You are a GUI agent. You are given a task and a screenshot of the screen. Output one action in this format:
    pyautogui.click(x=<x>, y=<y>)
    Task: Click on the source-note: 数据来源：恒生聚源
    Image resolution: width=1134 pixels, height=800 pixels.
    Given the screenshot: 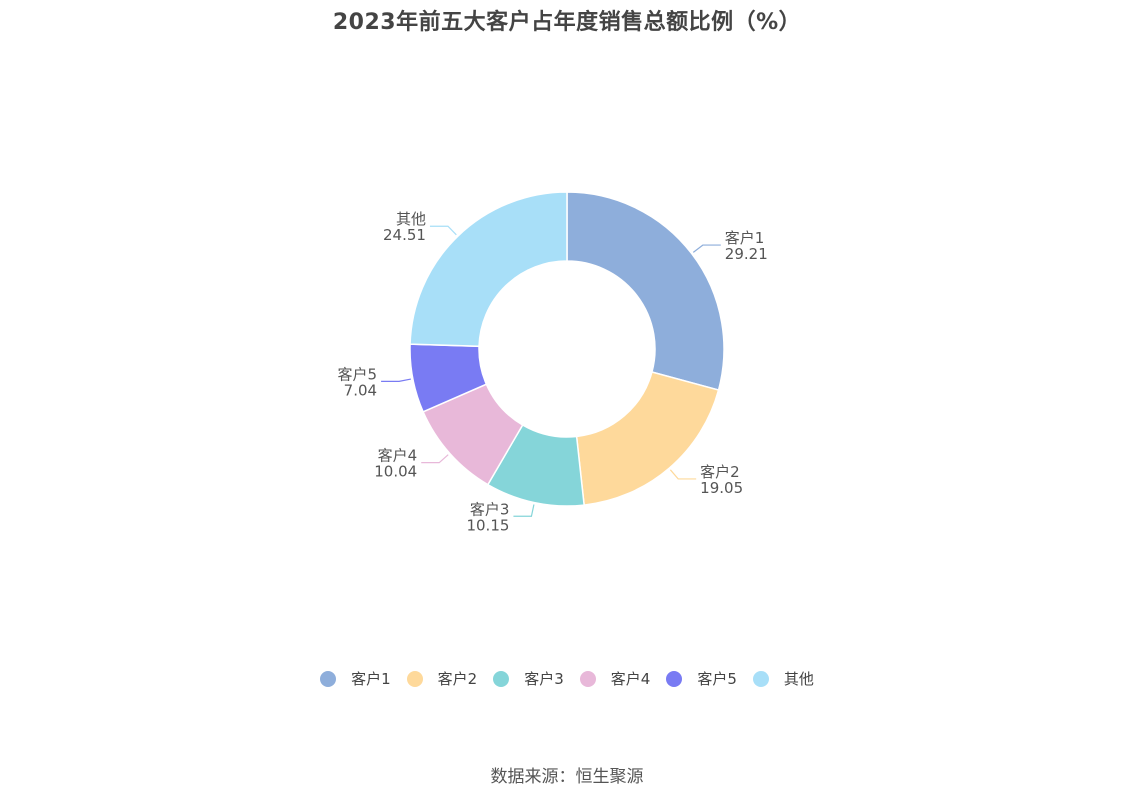 What is the action you would take?
    pyautogui.click(x=567, y=777)
    